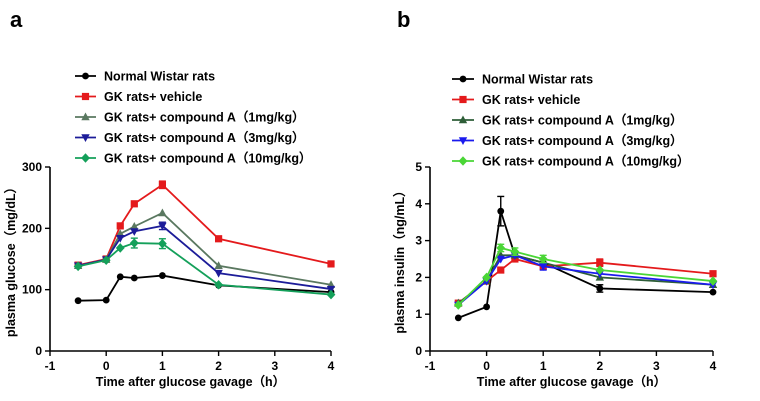 This screenshot has height=401, width=760. I want to click on y-tick-label: 2, so click(418, 277).